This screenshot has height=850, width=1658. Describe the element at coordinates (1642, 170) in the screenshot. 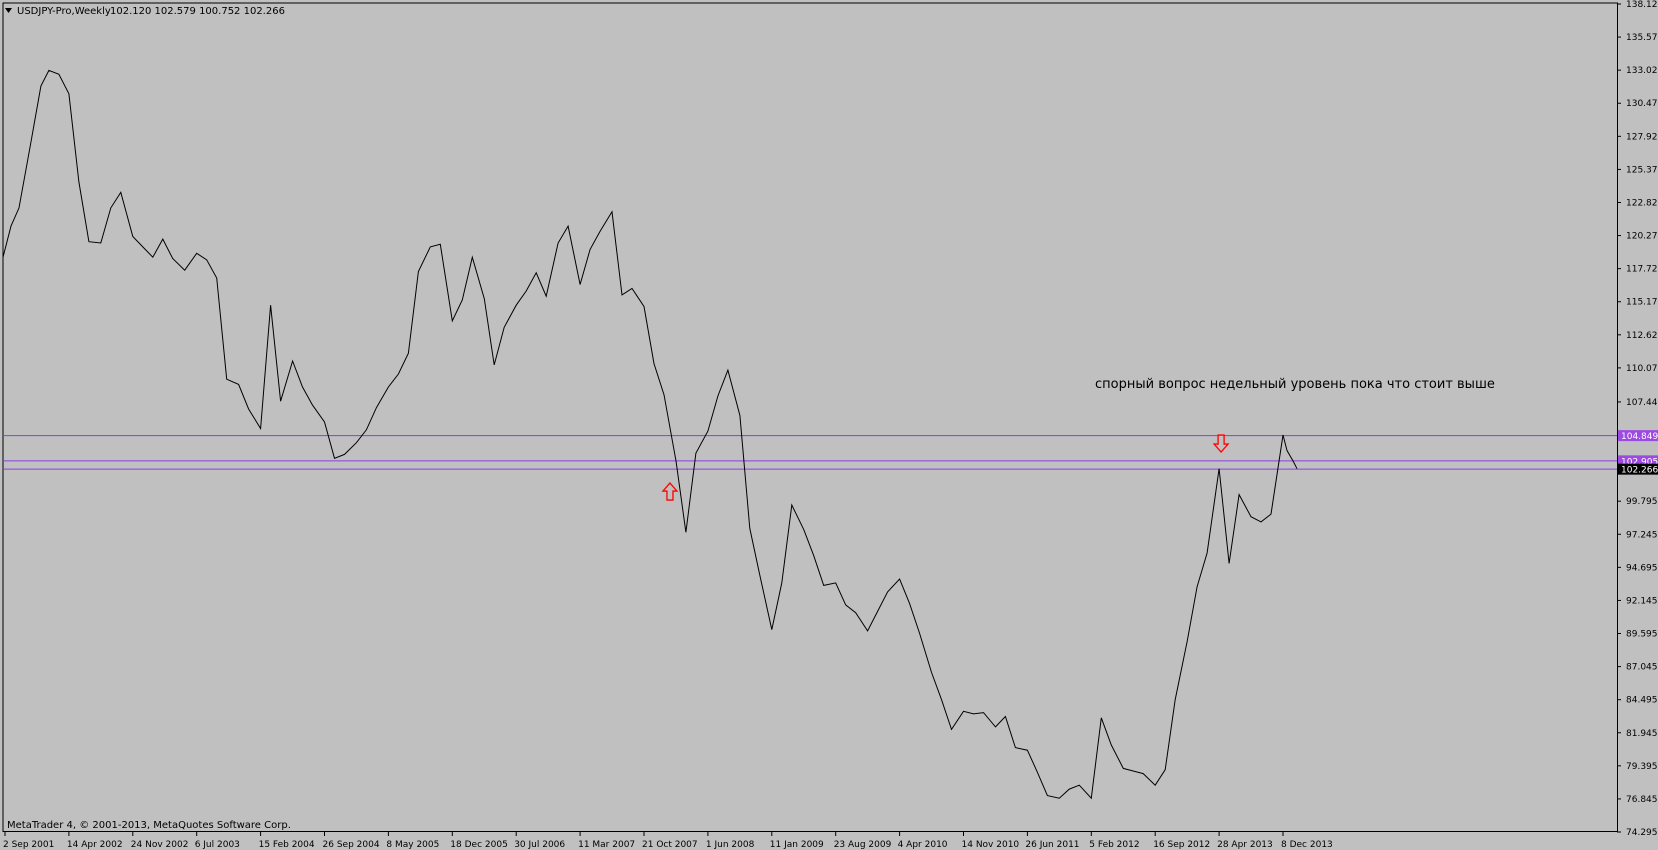

I see `y-tick-label: 125.370` at that location.